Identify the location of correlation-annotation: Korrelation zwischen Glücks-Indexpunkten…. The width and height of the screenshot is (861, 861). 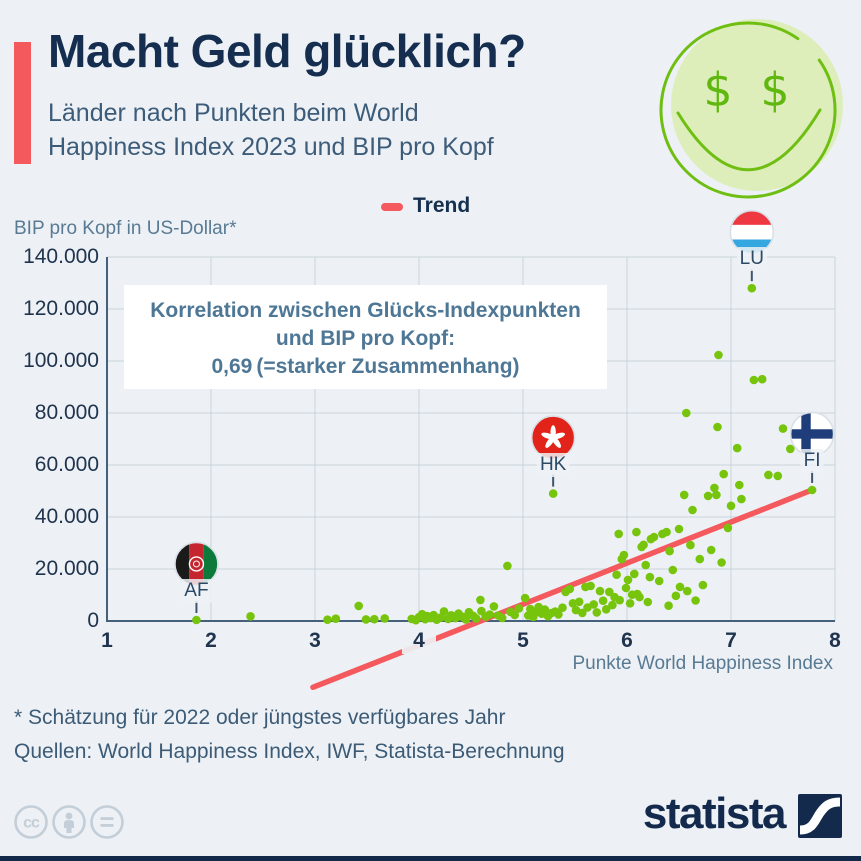
(365, 337).